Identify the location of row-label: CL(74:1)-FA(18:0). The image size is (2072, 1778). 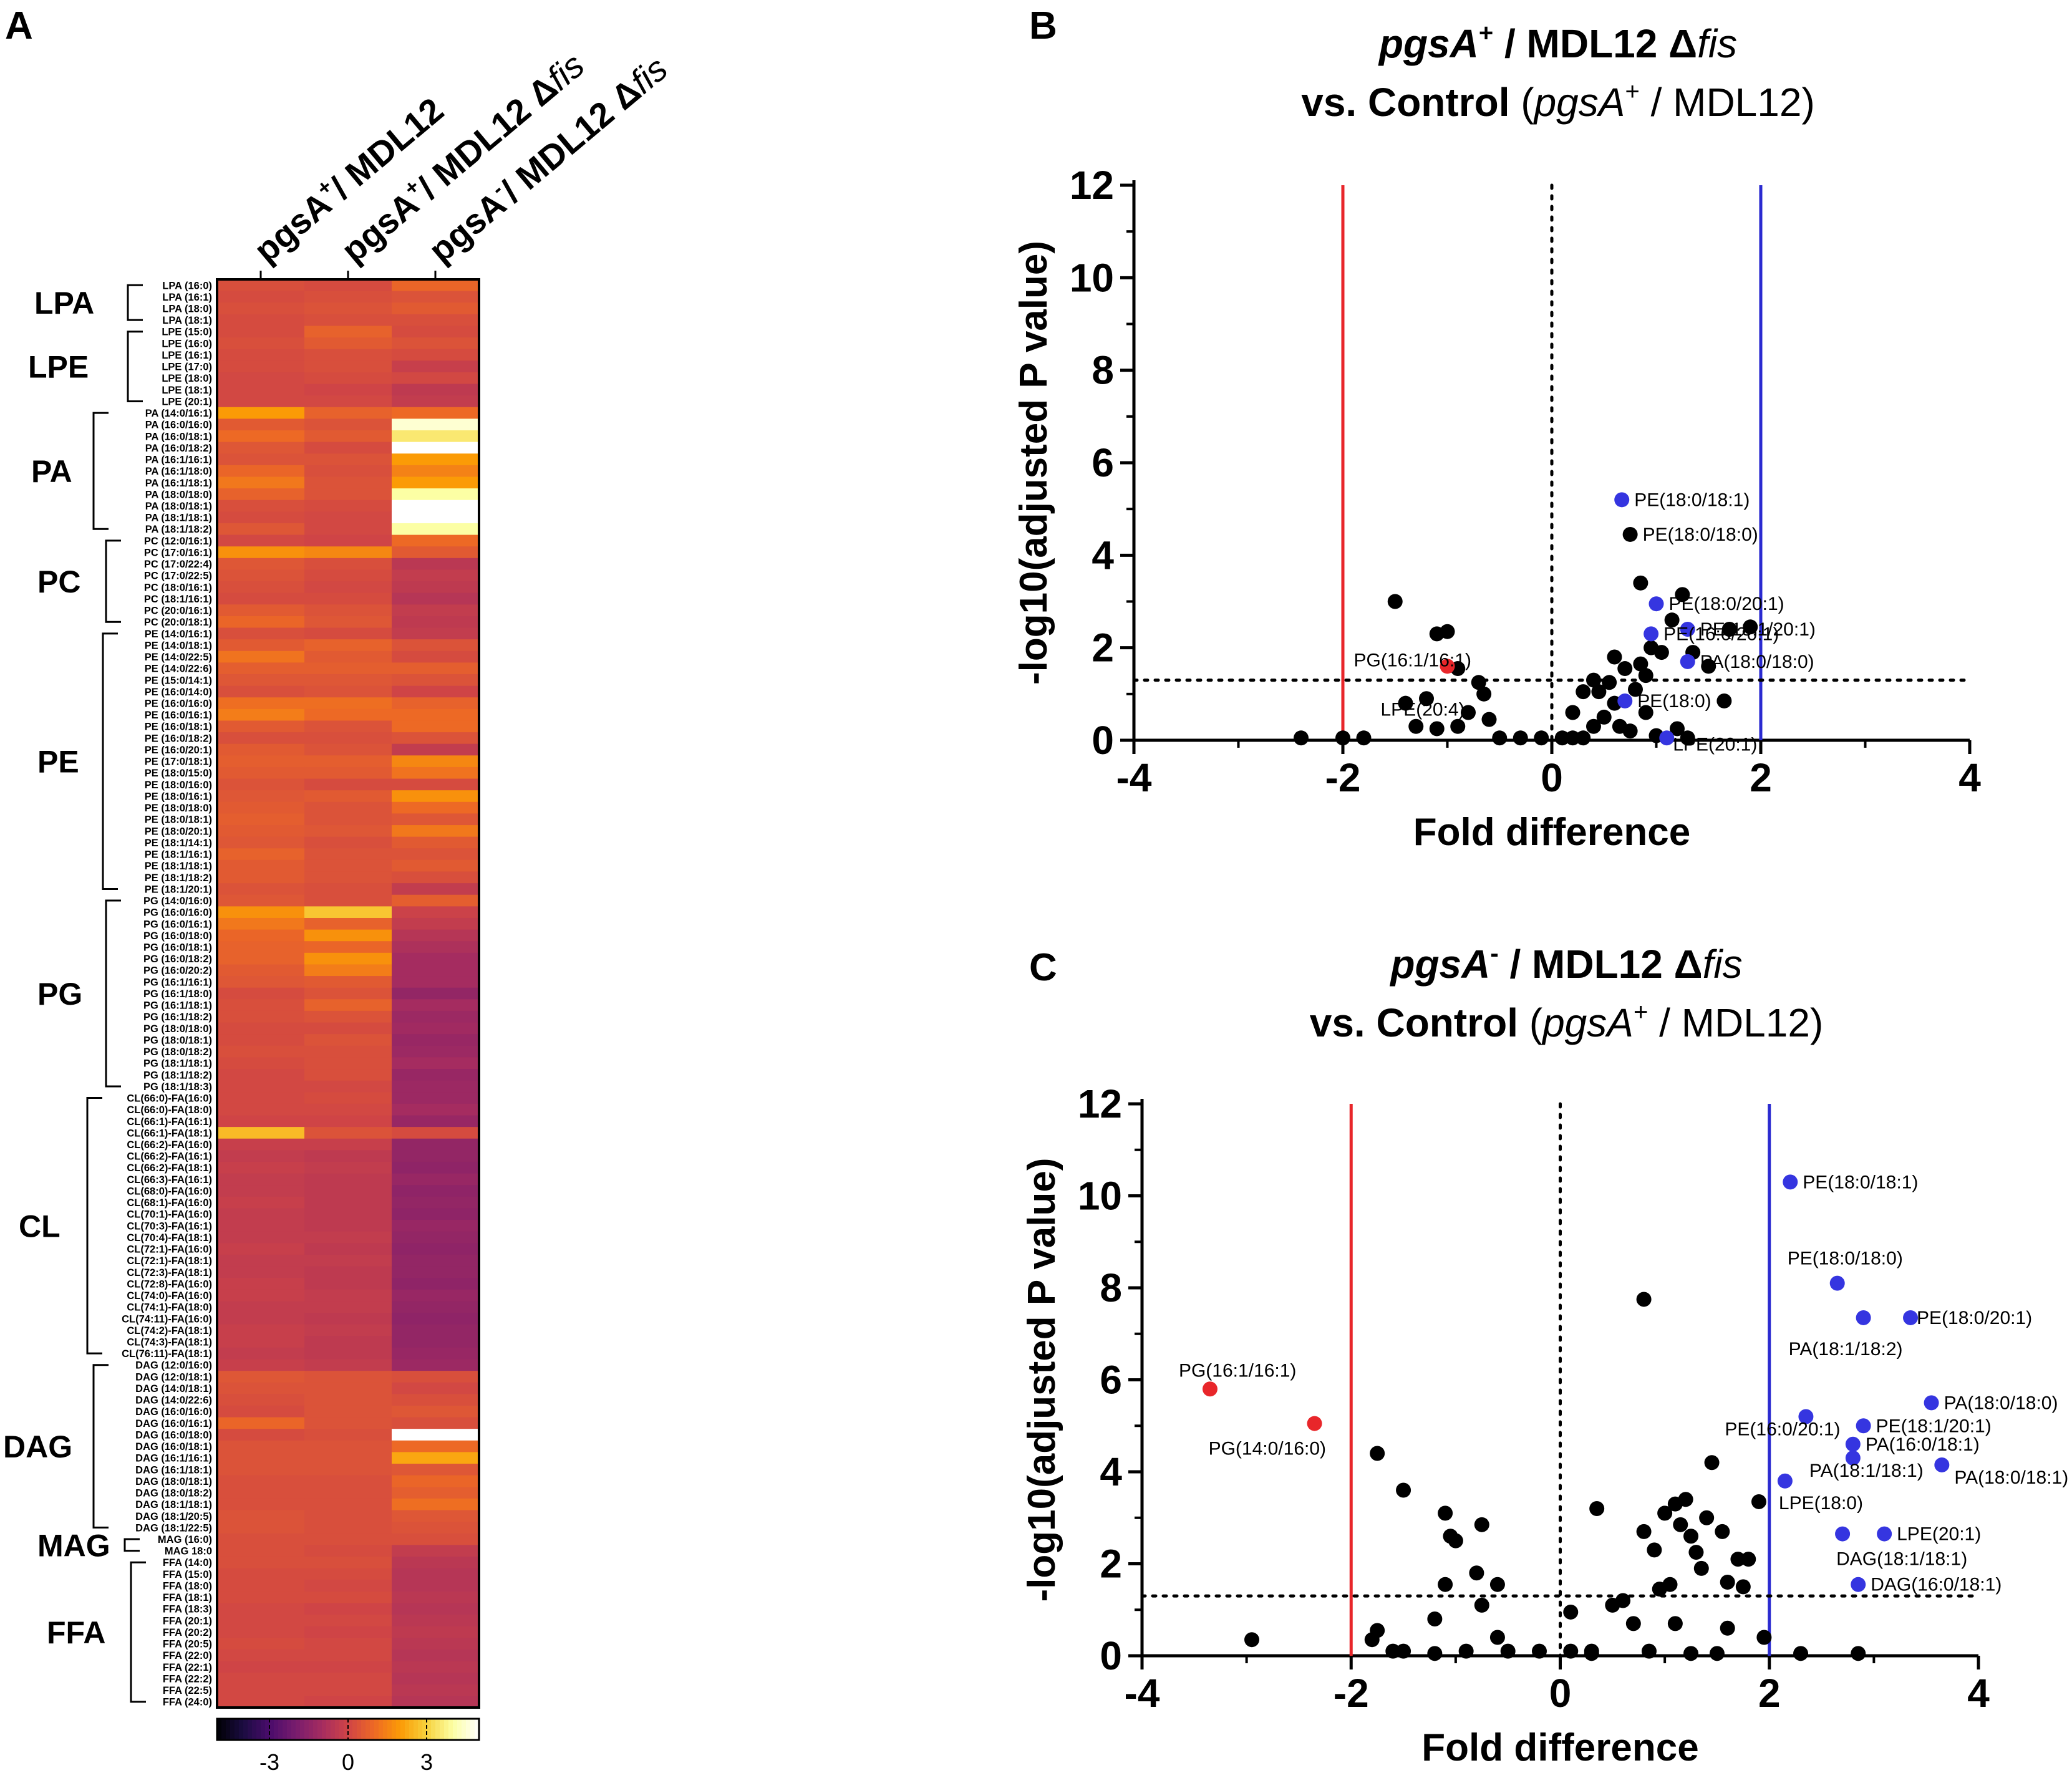
(169, 1307).